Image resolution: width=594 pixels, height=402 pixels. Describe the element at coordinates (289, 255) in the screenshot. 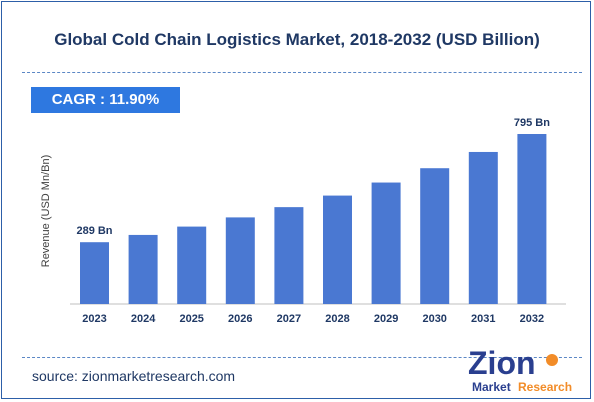

I see `bar-2027` at that location.